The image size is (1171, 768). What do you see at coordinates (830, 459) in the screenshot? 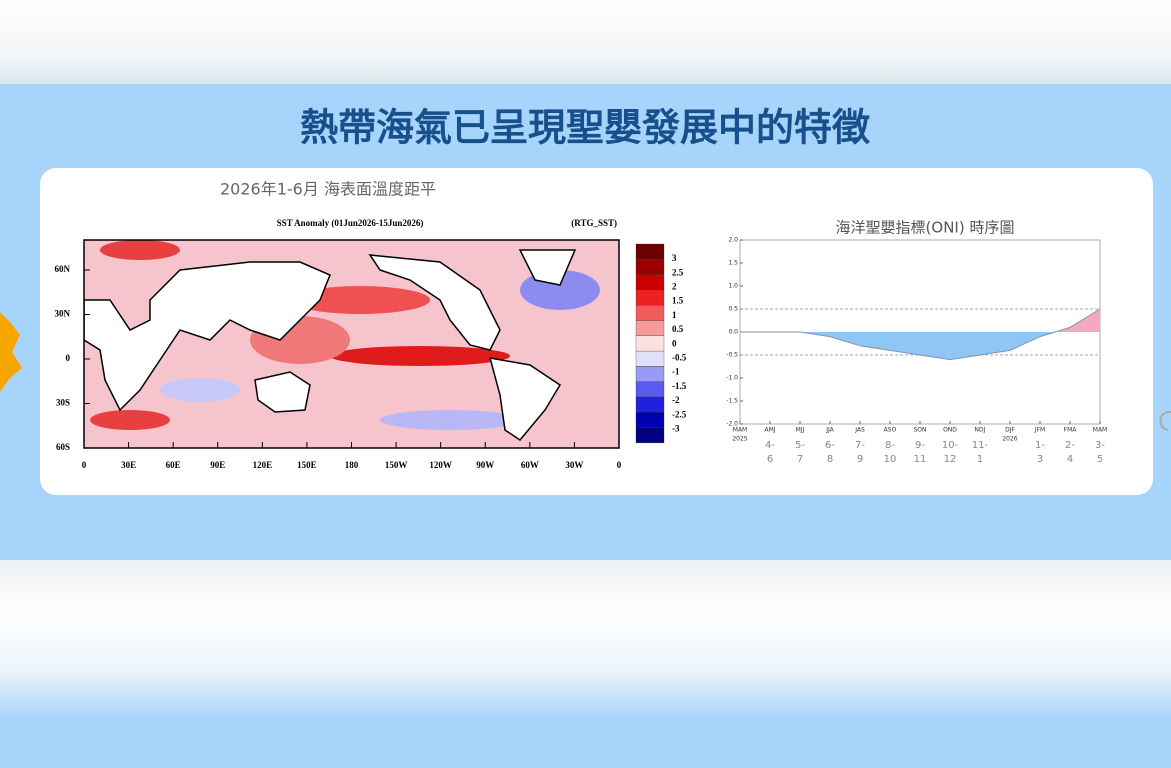
I see `month-label: 8` at bounding box center [830, 459].